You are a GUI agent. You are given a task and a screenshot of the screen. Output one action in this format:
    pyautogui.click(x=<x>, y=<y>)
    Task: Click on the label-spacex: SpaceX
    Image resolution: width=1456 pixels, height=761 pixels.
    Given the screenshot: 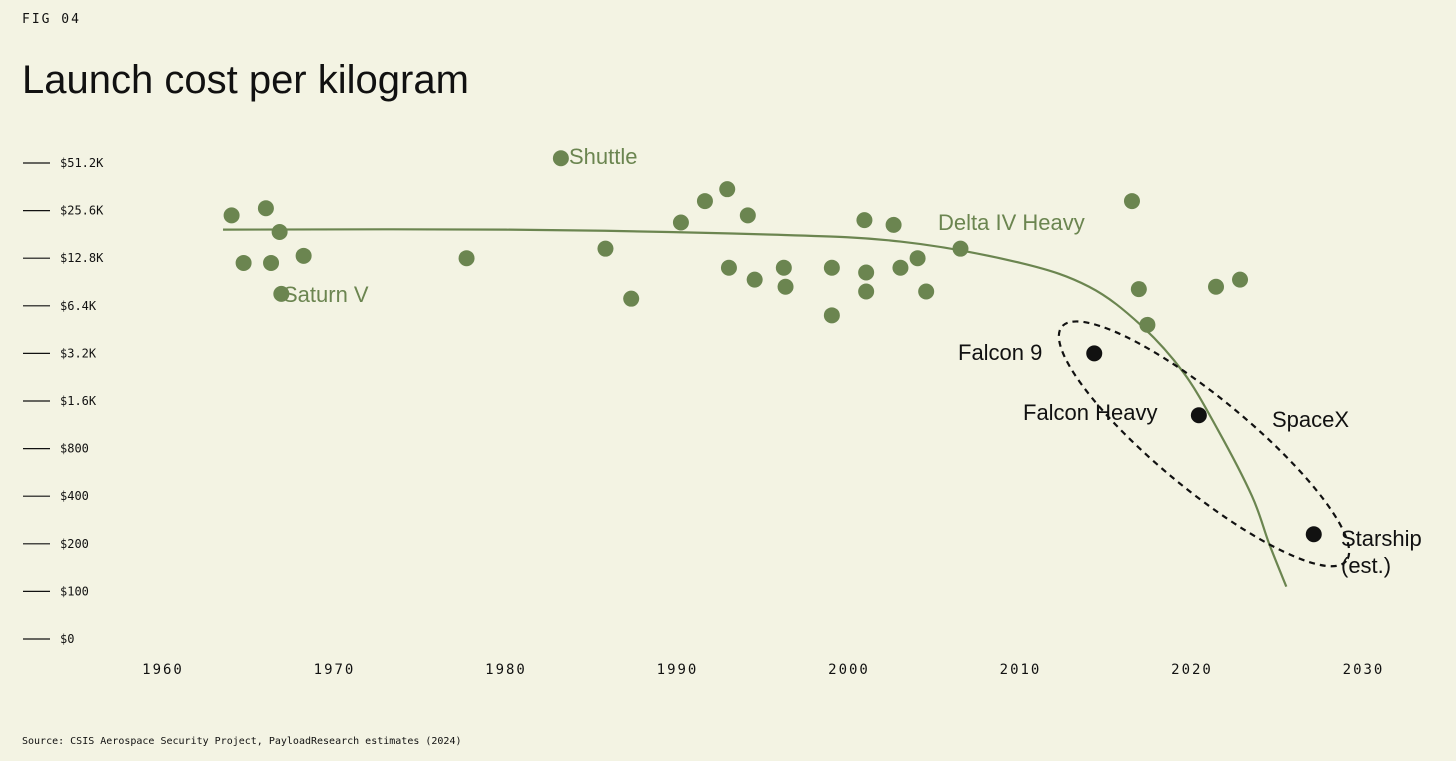 What is the action you would take?
    pyautogui.click(x=1310, y=419)
    